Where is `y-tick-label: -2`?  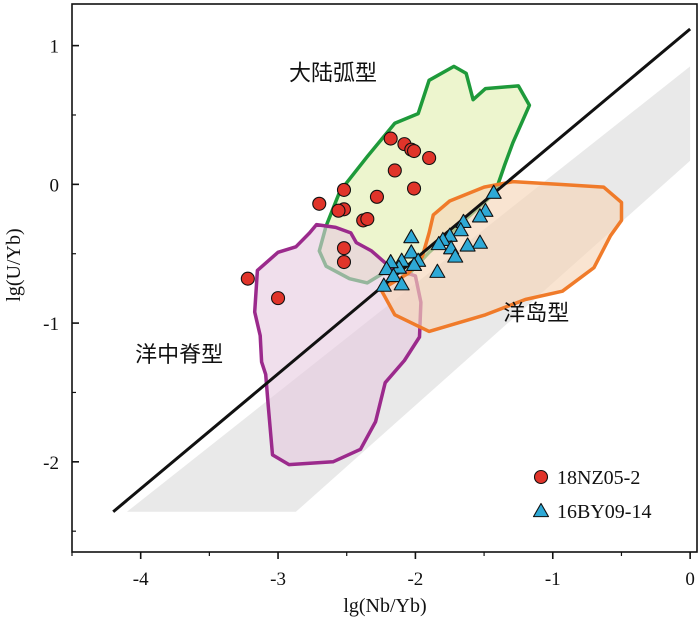 y-tick-label: -2 is located at coordinates (51, 463).